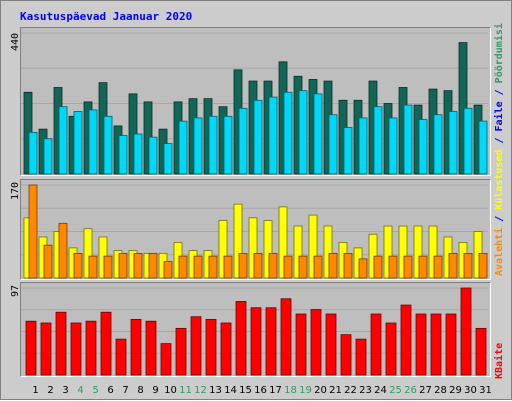  I want to click on x-tick-label-18: 18, so click(290, 390).